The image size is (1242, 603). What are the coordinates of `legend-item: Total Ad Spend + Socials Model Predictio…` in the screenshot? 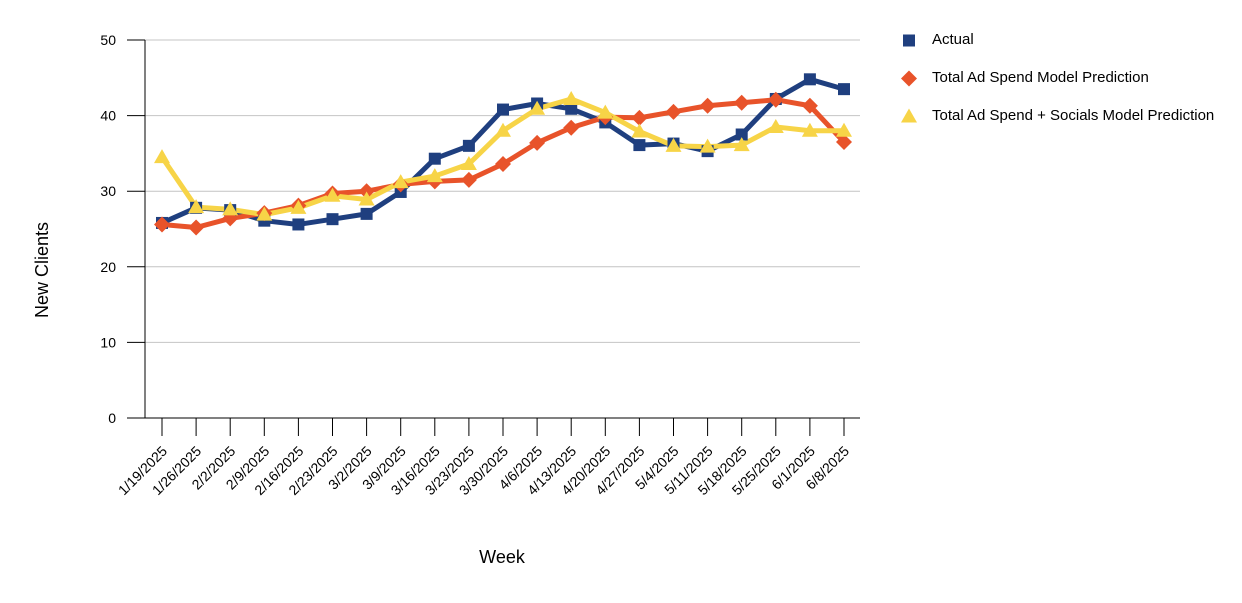 It's located at (1065, 116).